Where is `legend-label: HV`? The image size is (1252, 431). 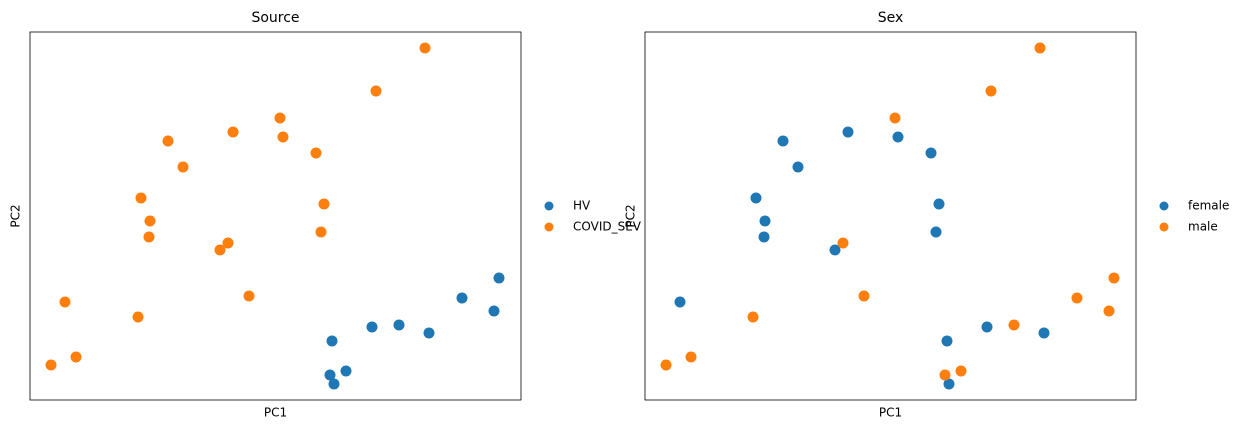
legend-label: HV is located at coordinates (582, 206).